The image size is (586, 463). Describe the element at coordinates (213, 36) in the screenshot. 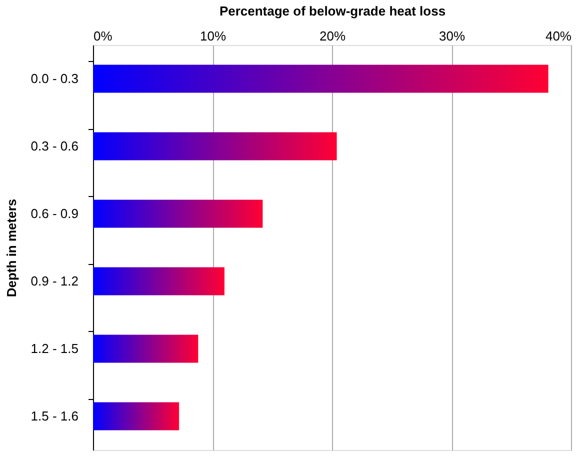

I see `x-tick-label: 10%` at that location.